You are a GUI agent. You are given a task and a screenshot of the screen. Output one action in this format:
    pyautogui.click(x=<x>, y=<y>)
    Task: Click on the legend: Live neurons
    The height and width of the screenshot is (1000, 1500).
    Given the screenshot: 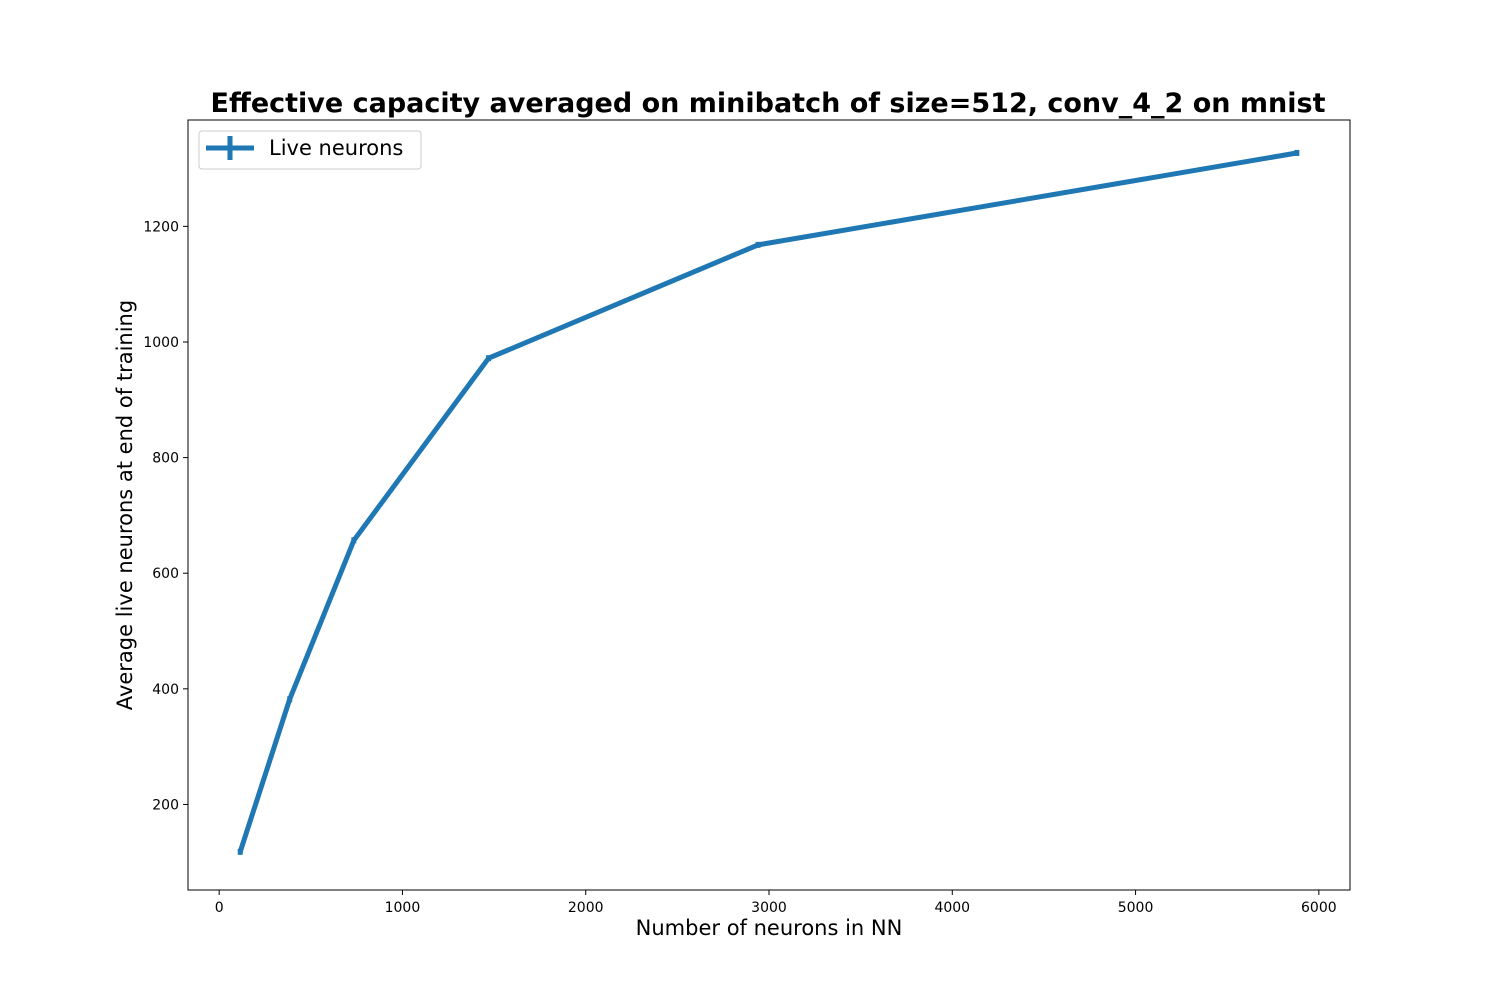 What is the action you would take?
    pyautogui.click(x=310, y=150)
    